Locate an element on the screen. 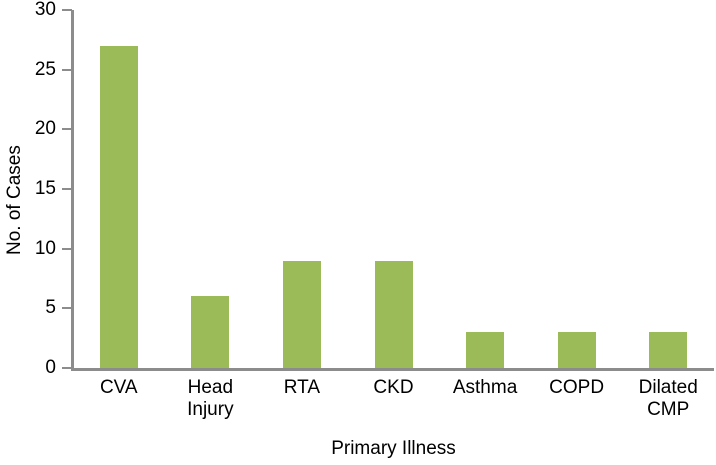 Image resolution: width=716 pixels, height=465 pixels. x-category-label-line: Injury is located at coordinates (210, 409).